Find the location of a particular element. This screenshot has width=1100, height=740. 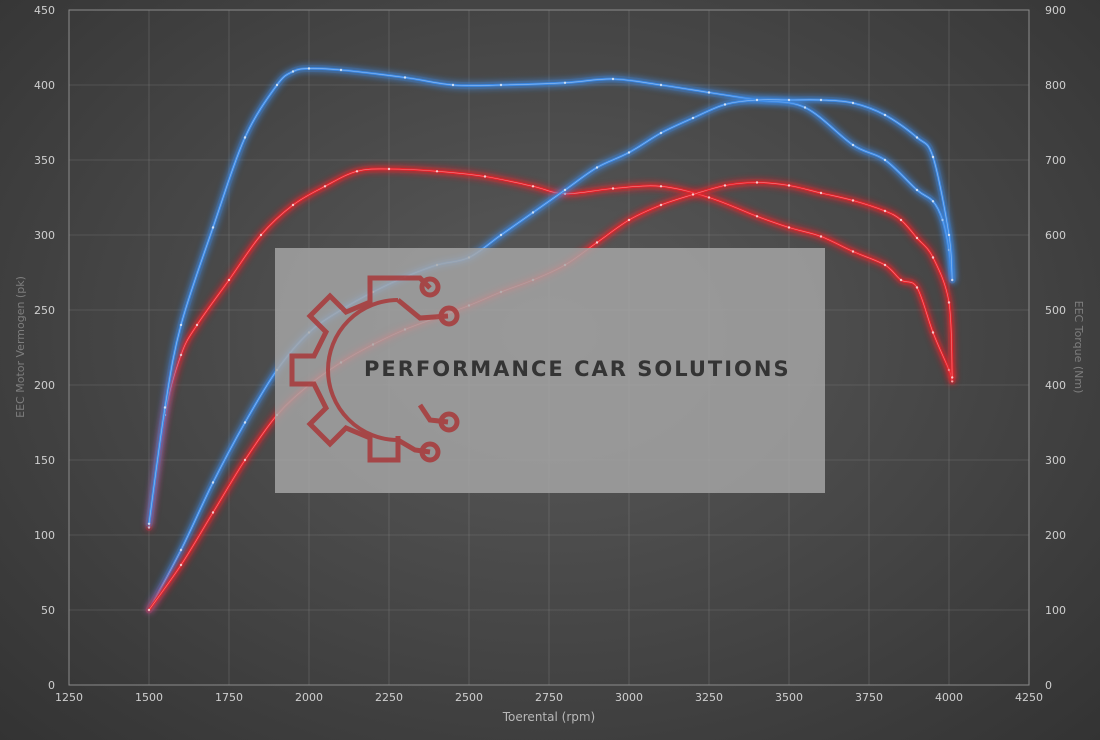

y2-tick-label: 200 is located at coordinates (1055, 535).